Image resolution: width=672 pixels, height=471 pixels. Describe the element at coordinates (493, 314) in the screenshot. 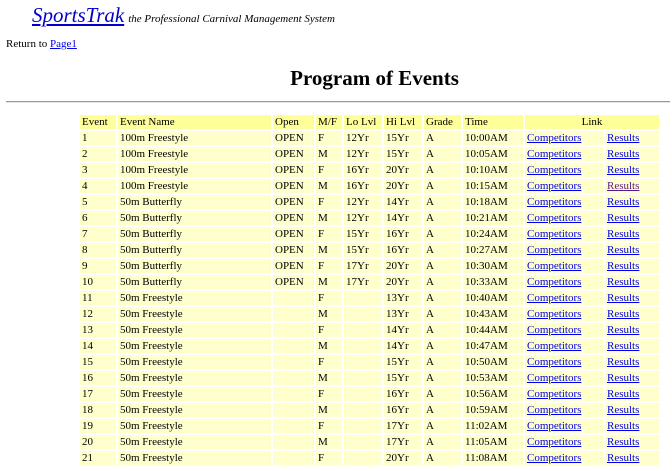

I see `cell-time: 10:43AM` at that location.